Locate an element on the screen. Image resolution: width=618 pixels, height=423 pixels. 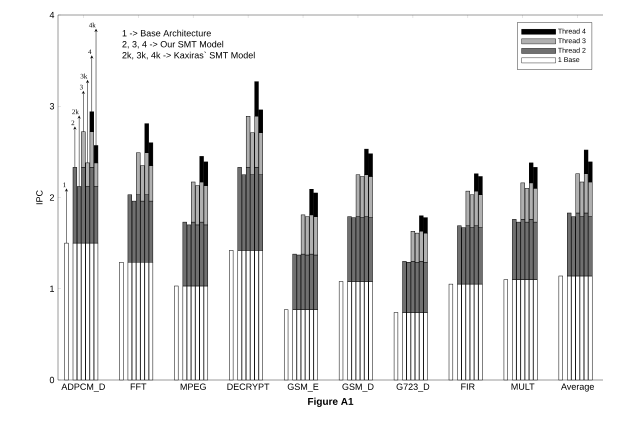
annotation: 2k, 3k, 4k -> Kaxiras` SMT Model is located at coordinates (188, 56).